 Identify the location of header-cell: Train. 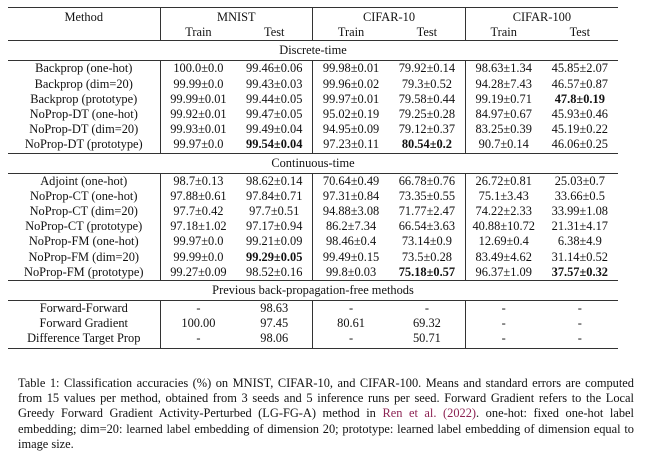
(503, 32).